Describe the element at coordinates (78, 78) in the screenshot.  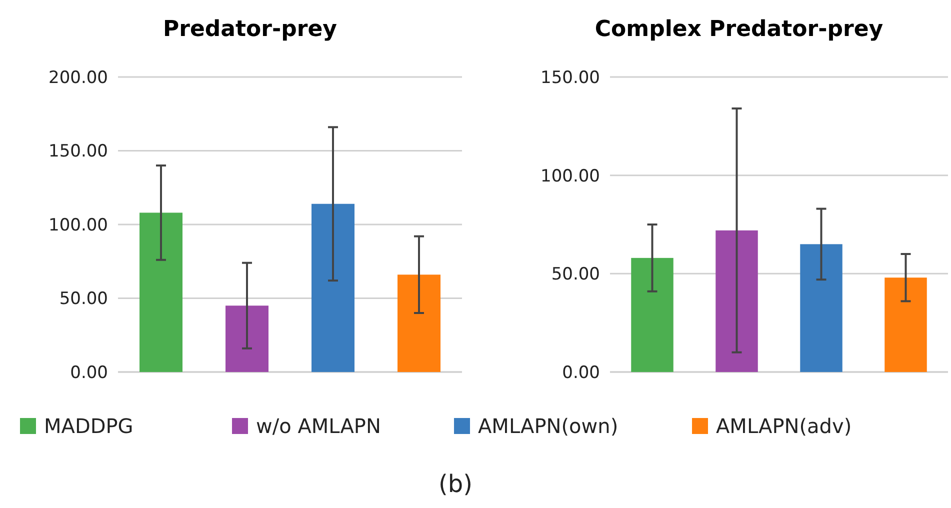
I see `y-tick-label: 200.00` at that location.